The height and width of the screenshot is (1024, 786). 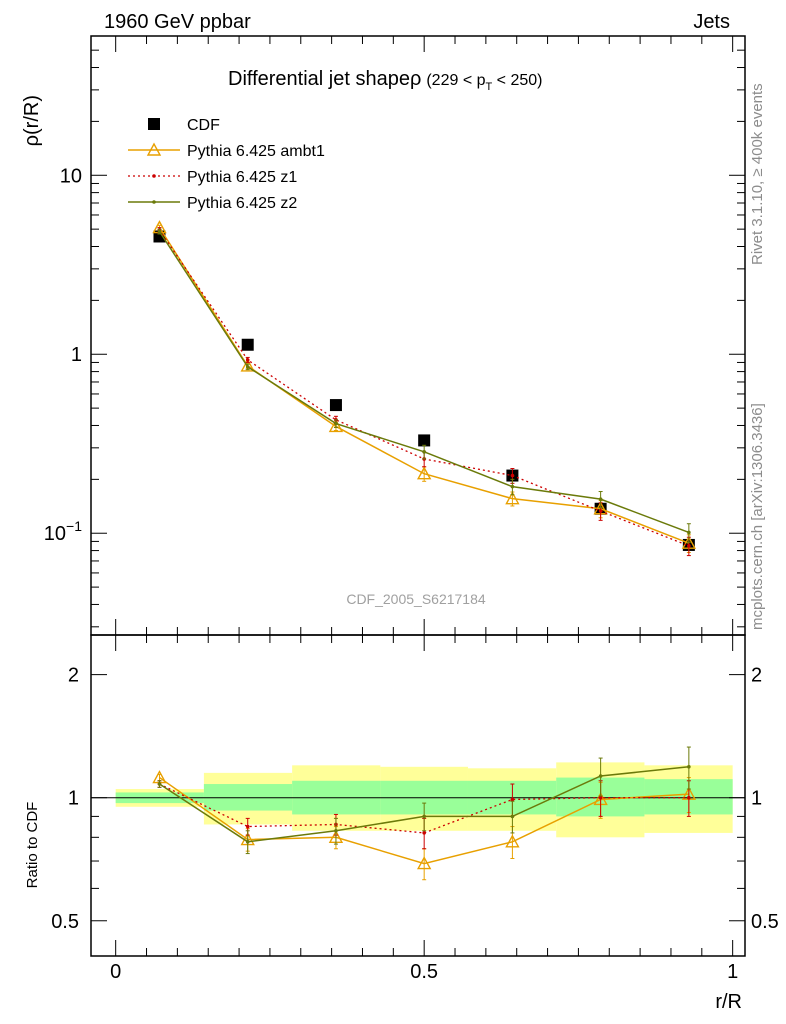 What do you see at coordinates (455, 80) in the screenshot?
I see `title-cut: (229 < p` at bounding box center [455, 80].